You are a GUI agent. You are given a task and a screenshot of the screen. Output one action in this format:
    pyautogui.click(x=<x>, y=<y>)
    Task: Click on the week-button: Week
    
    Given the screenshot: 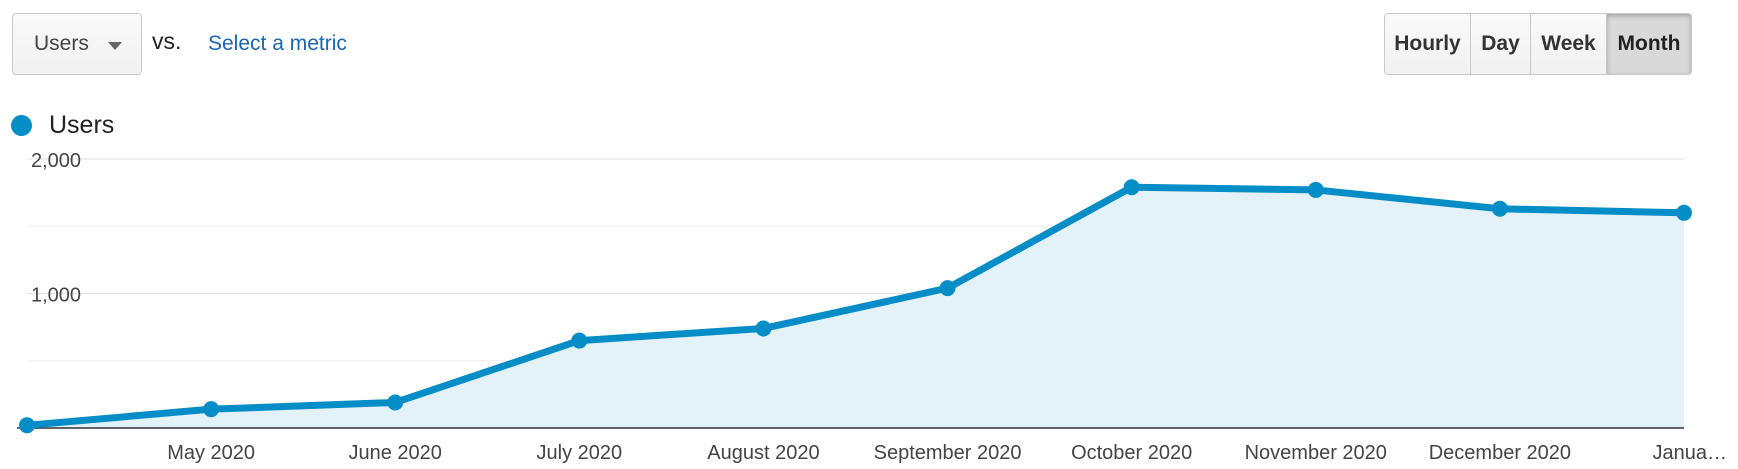 What is the action you would take?
    pyautogui.click(x=1569, y=44)
    